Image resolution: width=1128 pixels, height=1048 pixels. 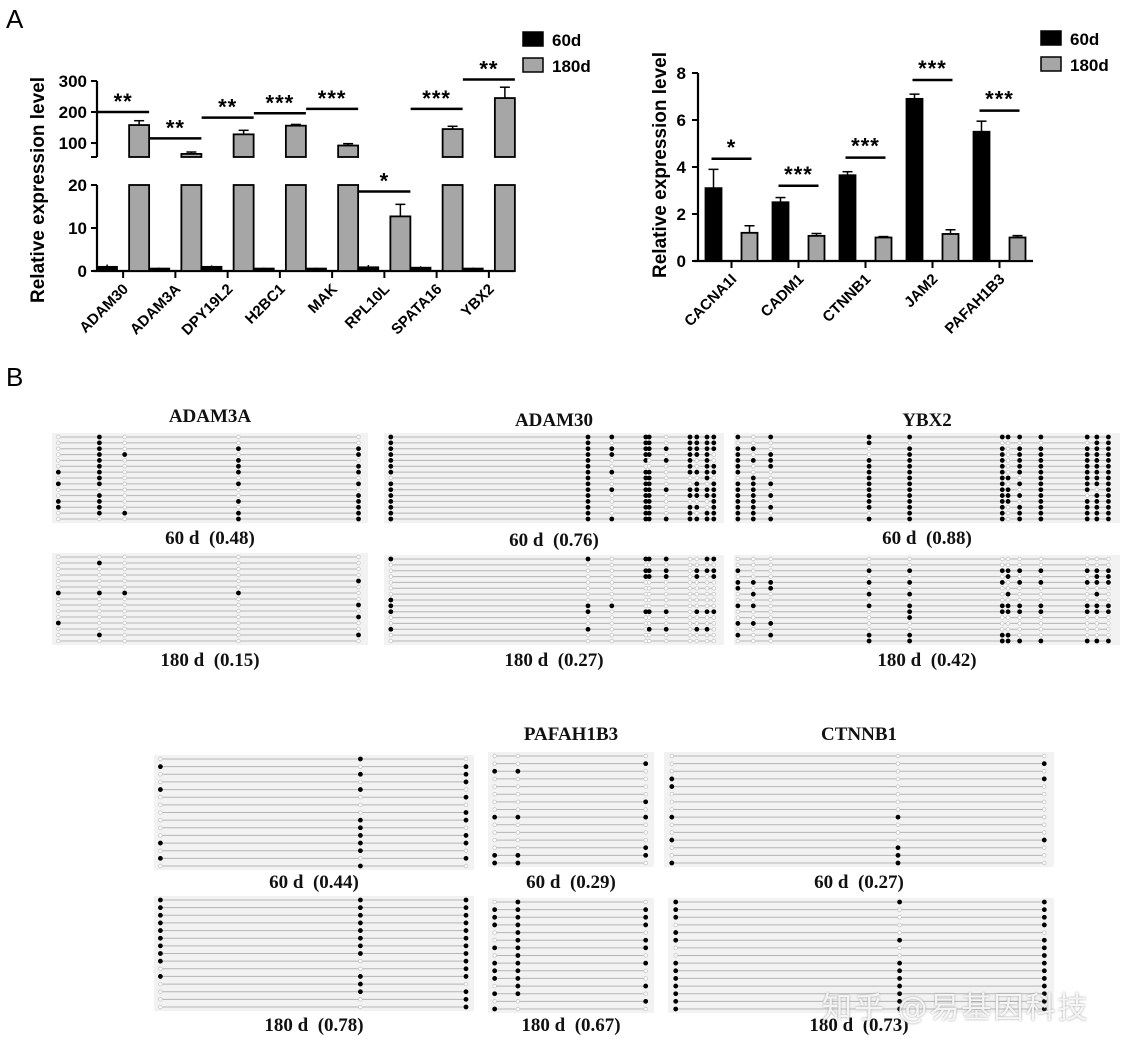 I want to click on bar-60d, so click(x=713, y=224).